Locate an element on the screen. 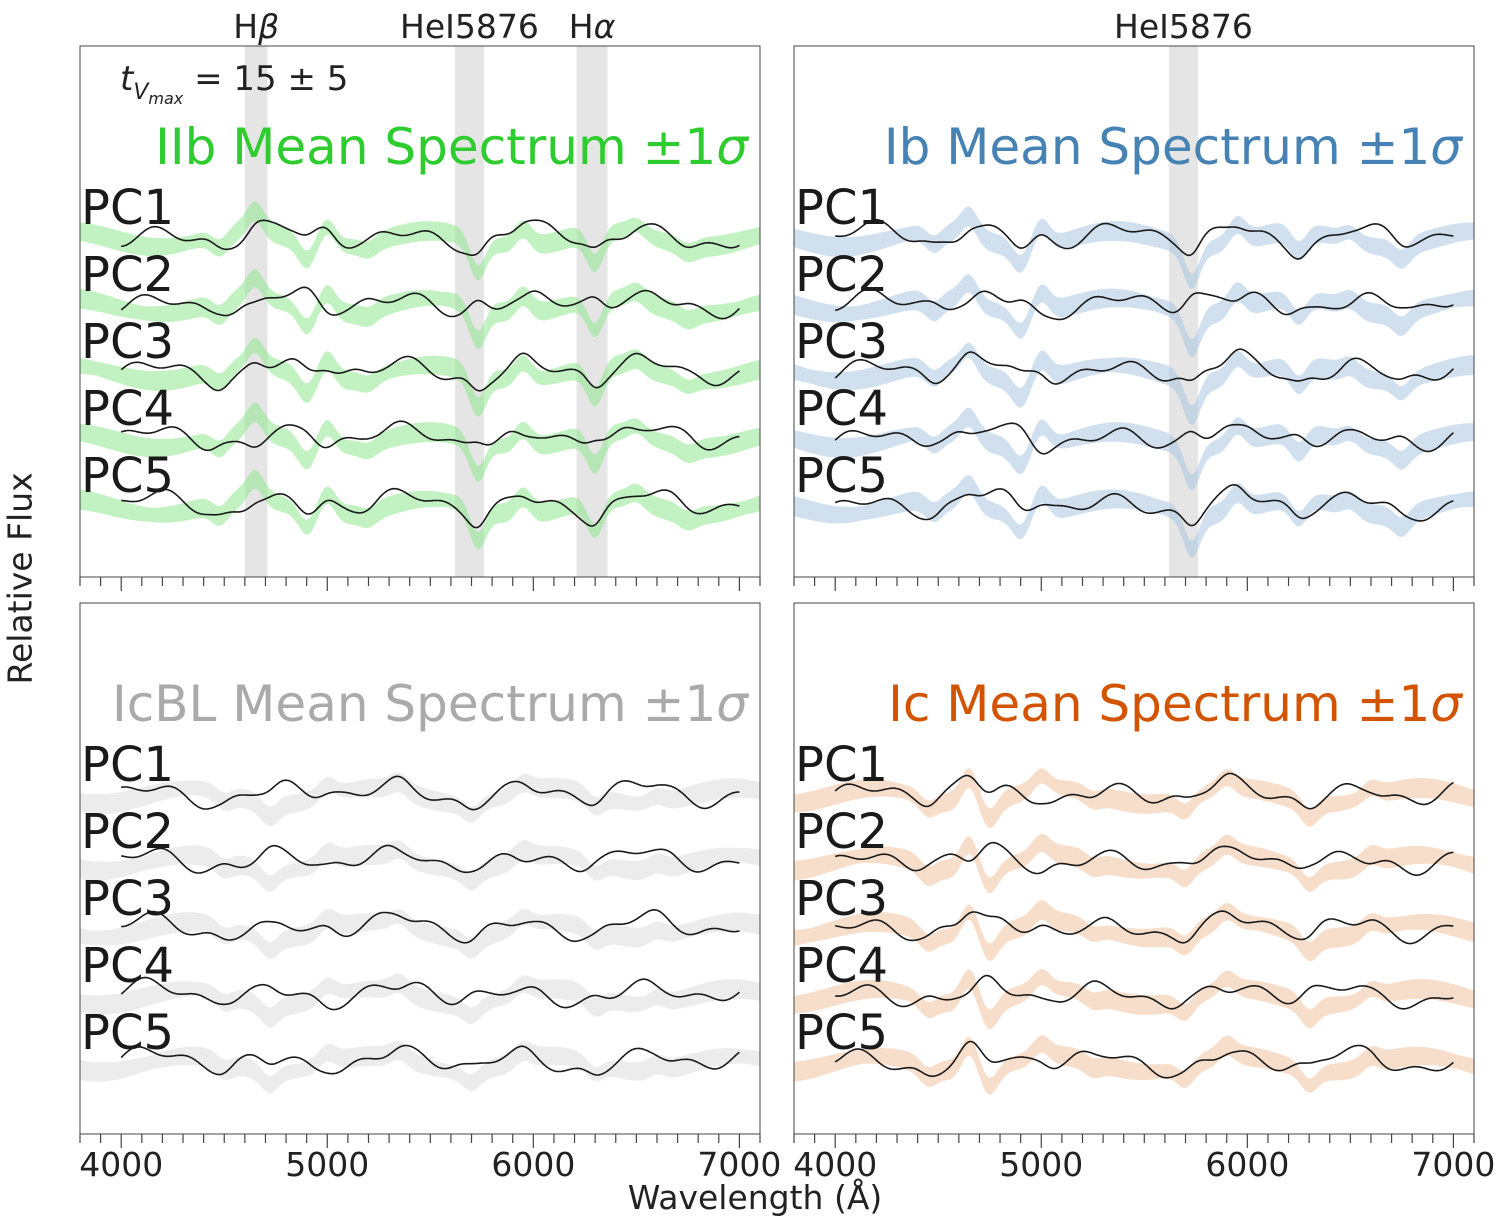  panel-title: IcBL Mean Spectrum ±1σ is located at coordinates (430, 704).